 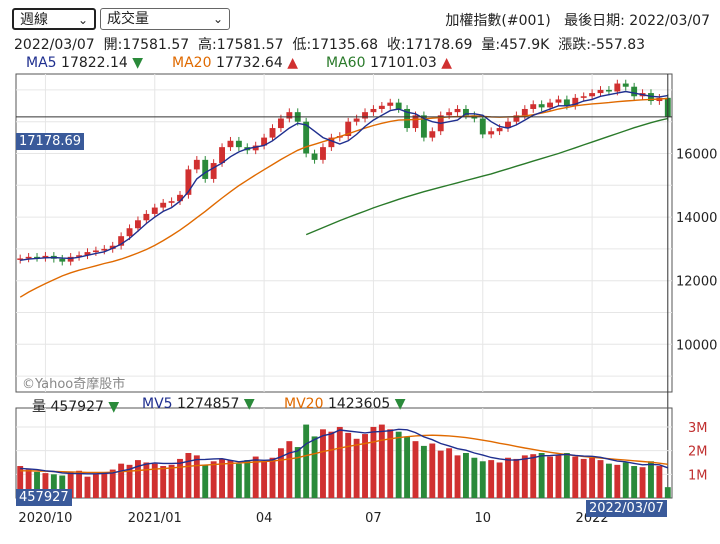 What do you see at coordinates (157, 404) in the screenshot?
I see `mv5-name: MV5` at bounding box center [157, 404].